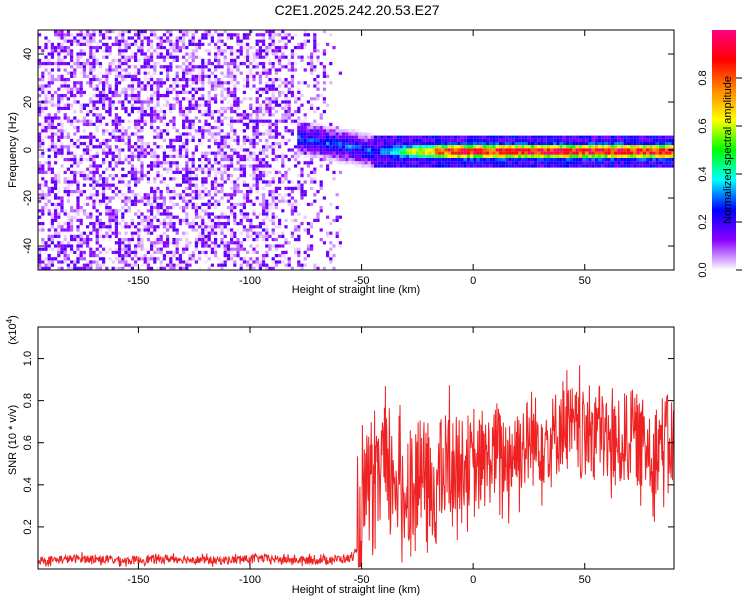  I want to click on x-tick-label: -150, so click(138, 580).